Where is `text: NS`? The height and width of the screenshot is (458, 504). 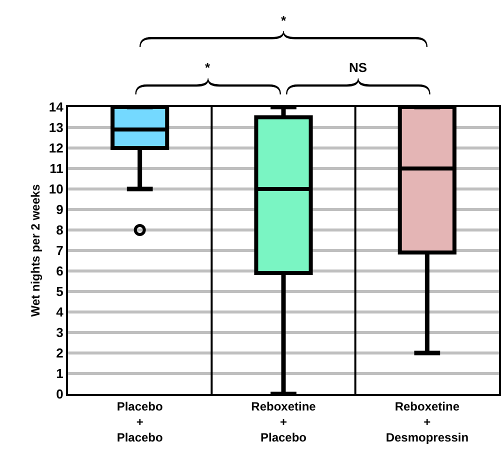
text: NS is located at coordinates (358, 67).